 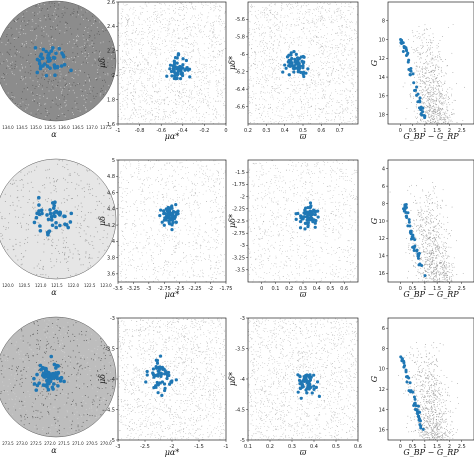 I want to click on sky-disc, so click(x=58, y=61).